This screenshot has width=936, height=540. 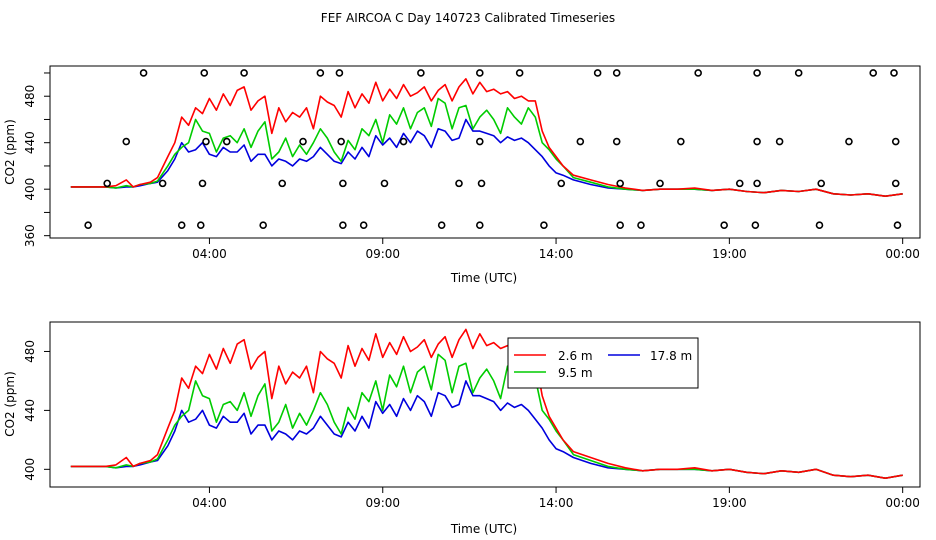 What do you see at coordinates (382, 503) in the screenshot?
I see `bottom-xtick-label-1: 09:00` at bounding box center [382, 503].